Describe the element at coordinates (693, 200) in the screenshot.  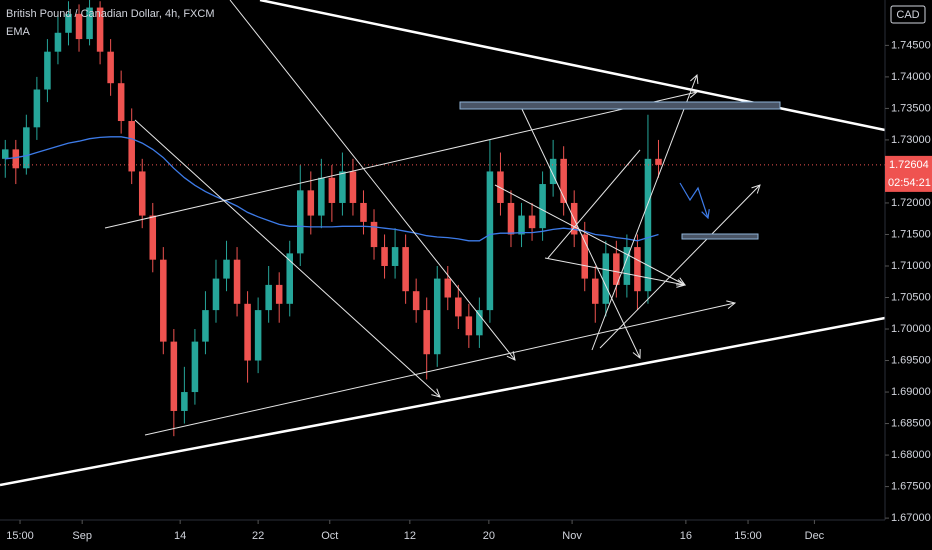
I see `projection-arrow` at that location.